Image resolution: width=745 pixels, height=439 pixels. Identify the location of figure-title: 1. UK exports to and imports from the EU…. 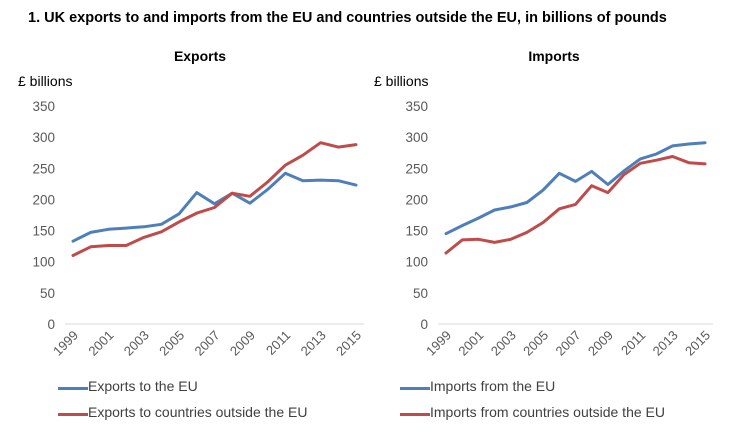
(347, 18).